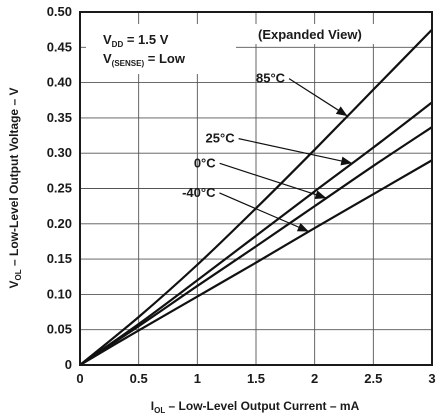  Describe the element at coordinates (59, 329) in the screenshot. I see `y-tick-label: 0.05` at that location.